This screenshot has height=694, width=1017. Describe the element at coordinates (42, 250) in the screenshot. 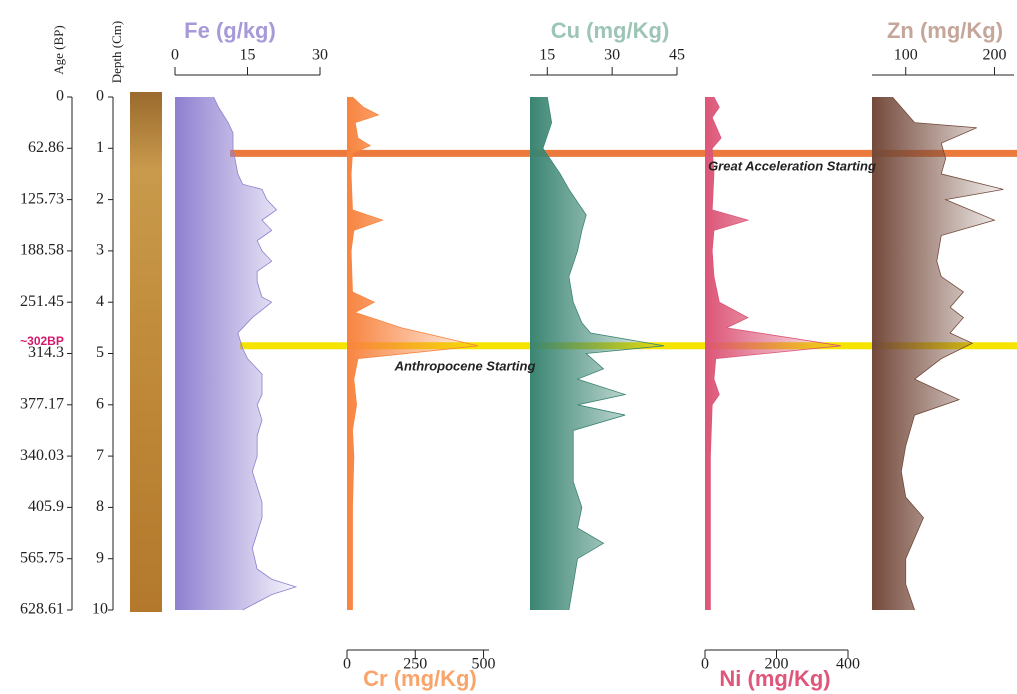

I see `age-tick-label: 188.58` at that location.